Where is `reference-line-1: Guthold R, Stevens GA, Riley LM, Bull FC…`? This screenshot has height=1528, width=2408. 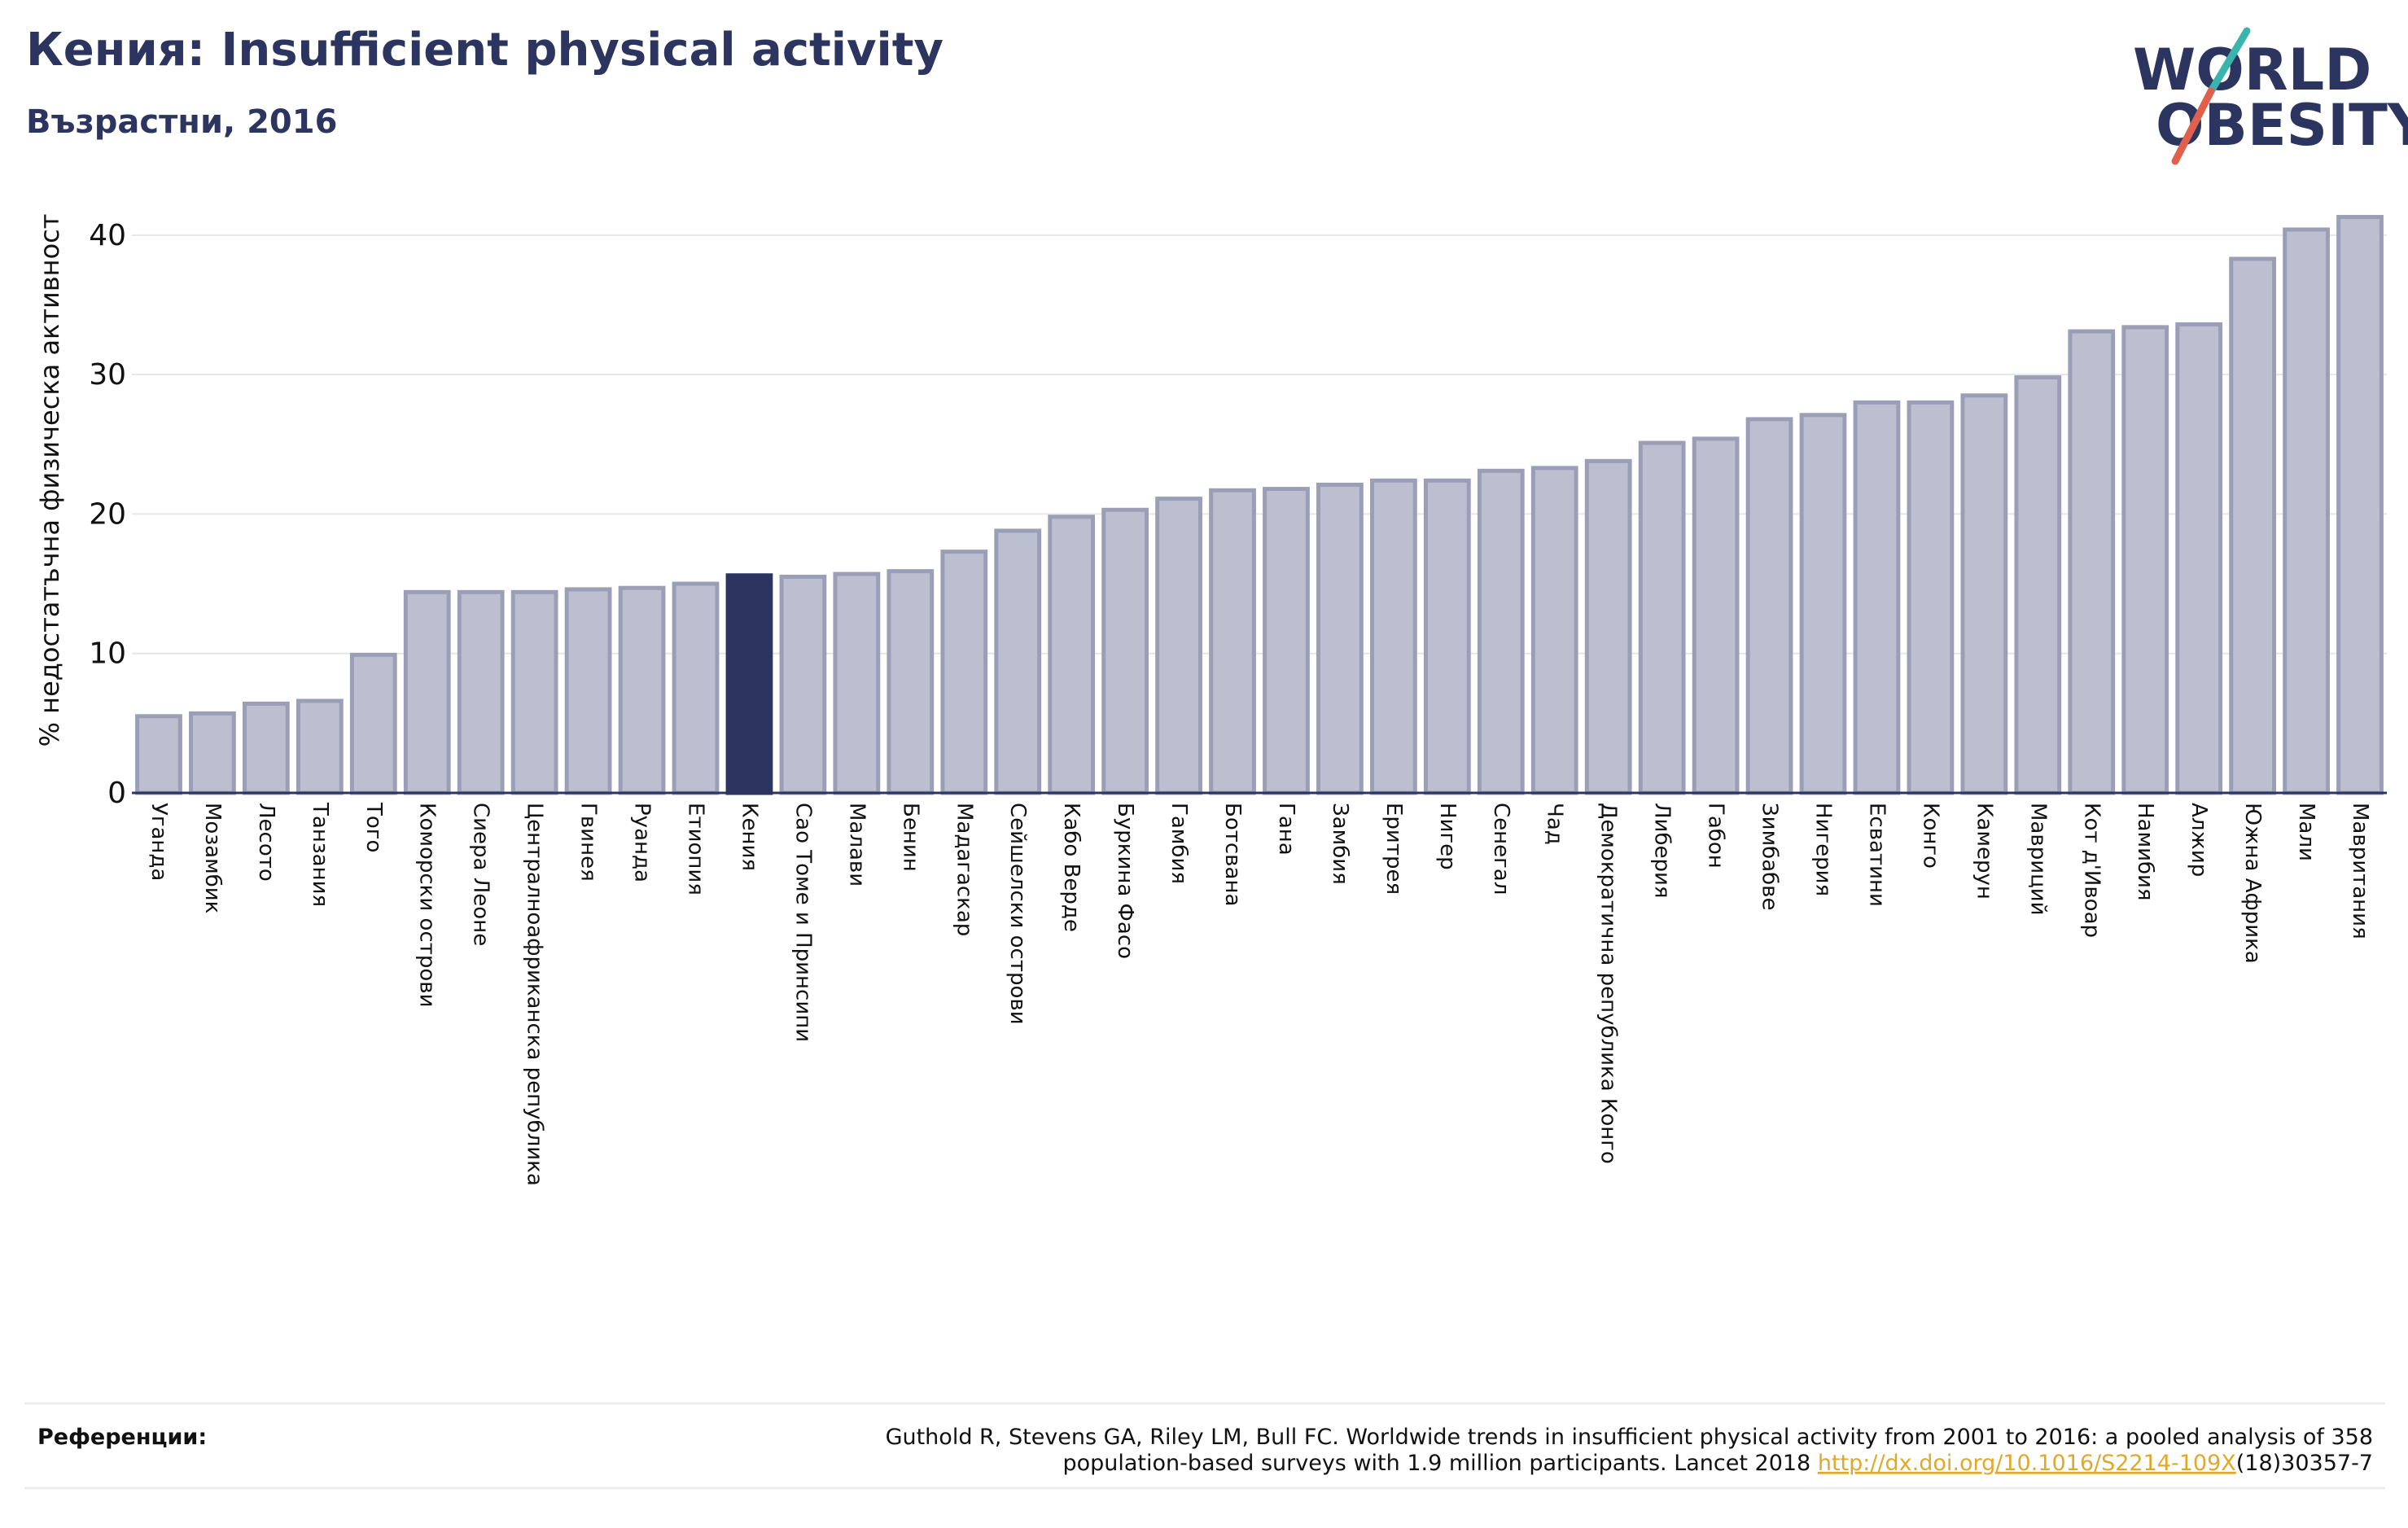
reference-line-1: Guthold R, Stevens GA, Riley LM, Bull FC… is located at coordinates (1630, 1438).